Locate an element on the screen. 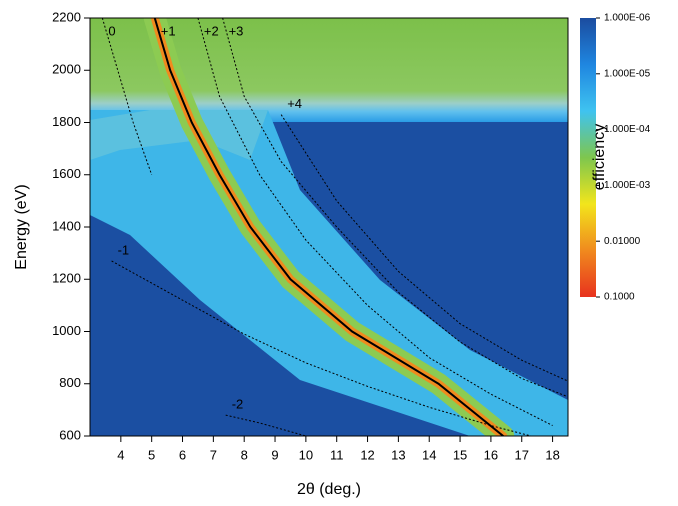 Image resolution: width=678 pixels, height=506 pixels. x-tick-label: 18 is located at coordinates (552, 454).